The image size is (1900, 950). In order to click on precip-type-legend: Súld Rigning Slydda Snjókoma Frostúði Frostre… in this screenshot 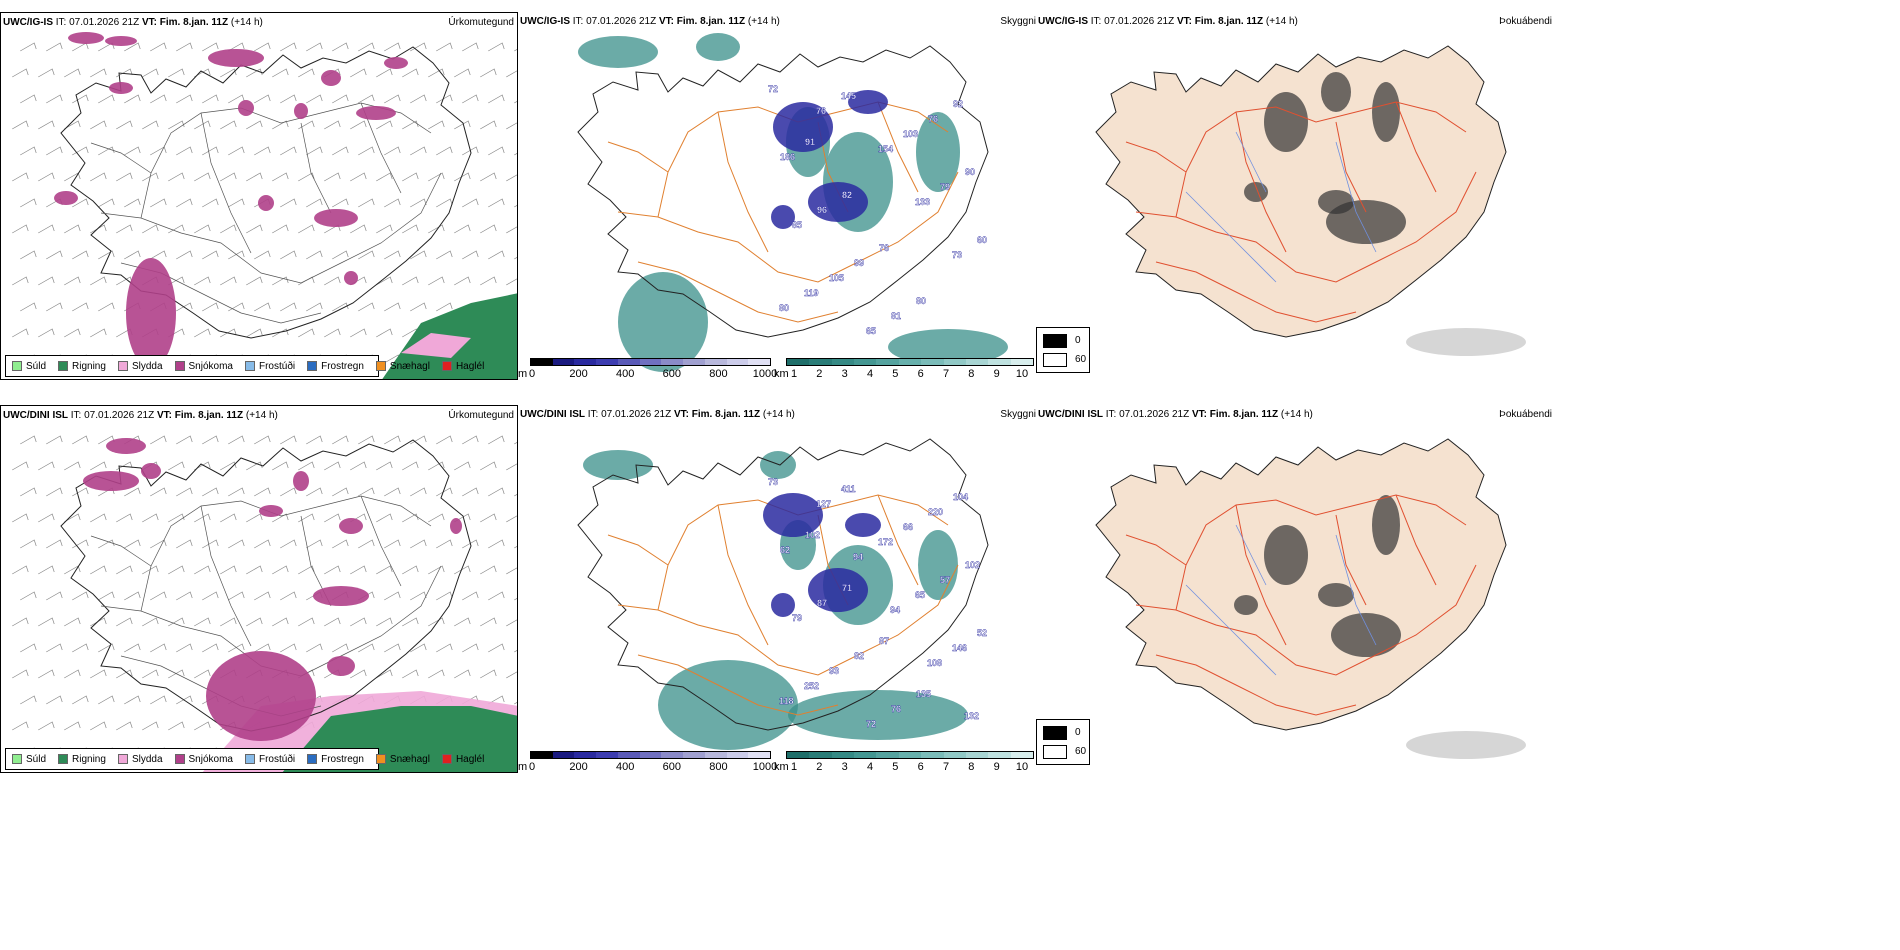, I will do `click(244, 759)`.